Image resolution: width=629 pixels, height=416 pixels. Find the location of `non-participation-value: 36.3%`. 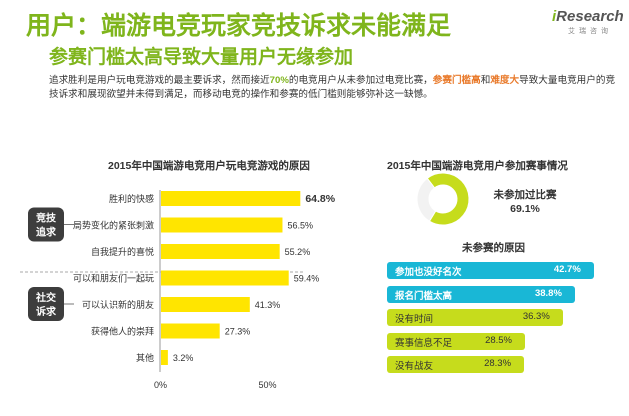

non-participation-value: 36.3% is located at coordinates (536, 316).